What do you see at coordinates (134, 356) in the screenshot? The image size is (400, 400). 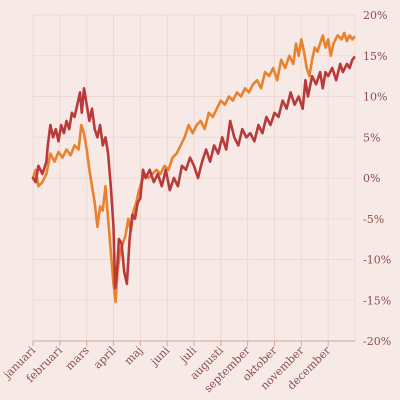 I see `x-tick-label: maj` at bounding box center [134, 356].